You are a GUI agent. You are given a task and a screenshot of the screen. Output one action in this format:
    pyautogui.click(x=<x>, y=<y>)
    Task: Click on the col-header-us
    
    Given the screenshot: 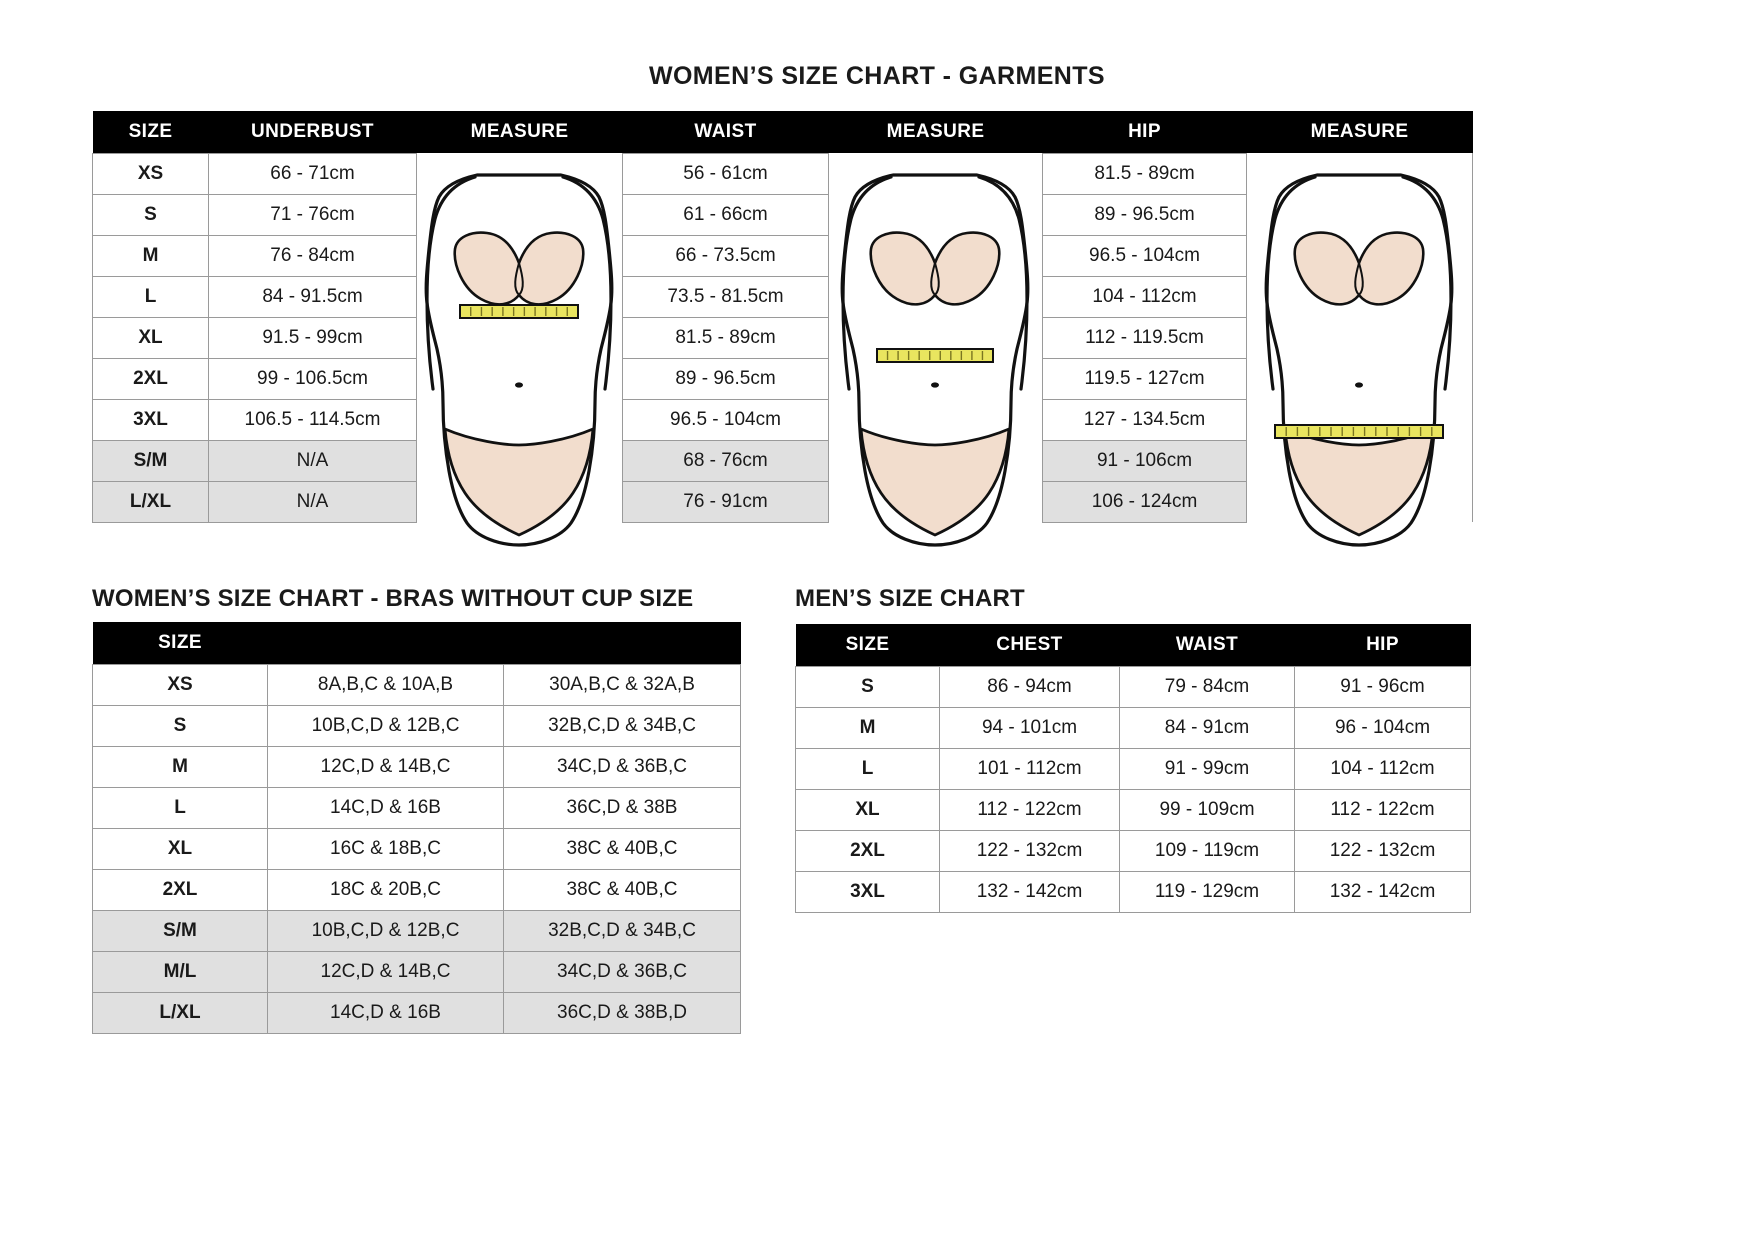 What is the action you would take?
    pyautogui.click(x=622, y=643)
    